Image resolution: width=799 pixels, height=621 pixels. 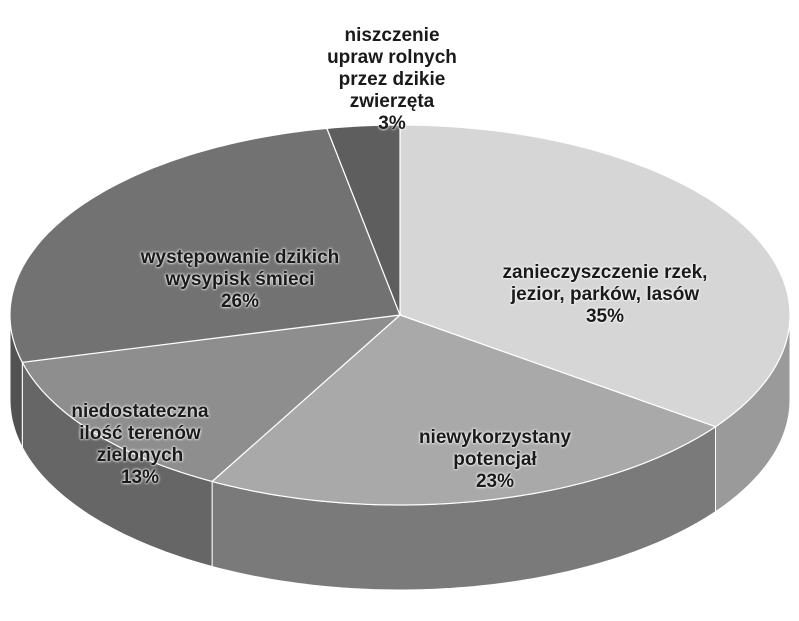 I want to click on value-label: 3%, so click(x=392, y=123).